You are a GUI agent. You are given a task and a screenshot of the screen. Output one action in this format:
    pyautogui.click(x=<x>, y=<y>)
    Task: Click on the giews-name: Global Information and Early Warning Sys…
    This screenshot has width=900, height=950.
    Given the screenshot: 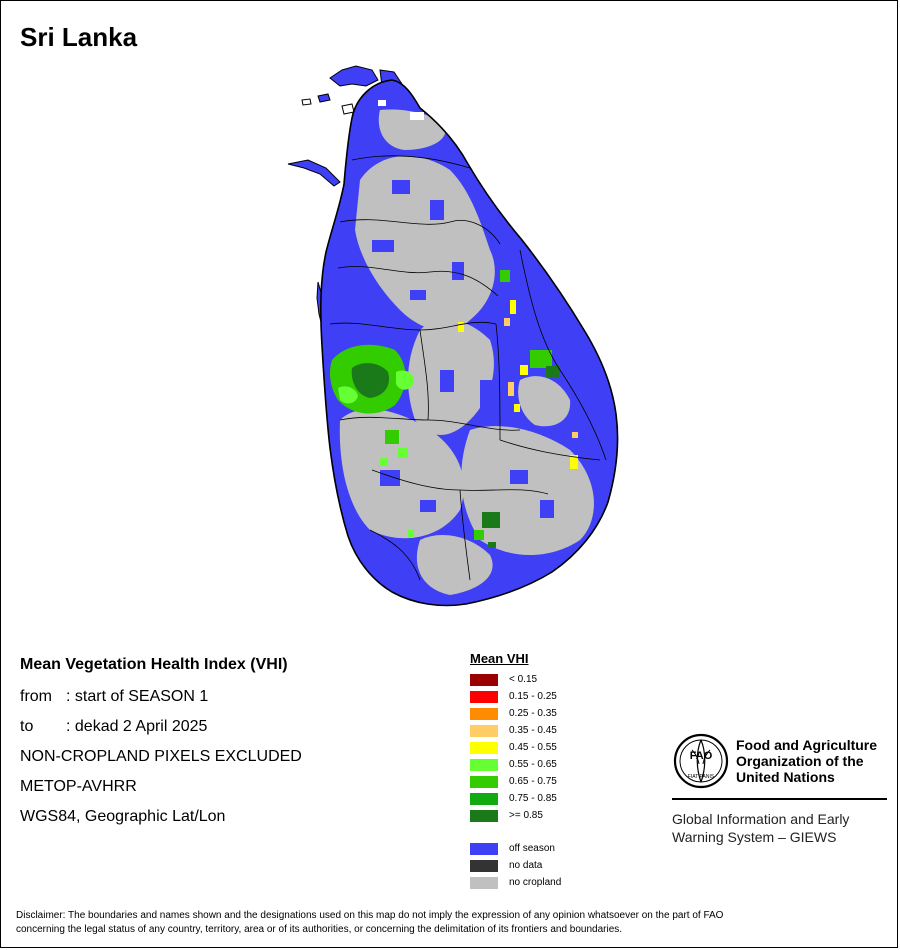 What is the action you would take?
    pyautogui.click(x=781, y=828)
    